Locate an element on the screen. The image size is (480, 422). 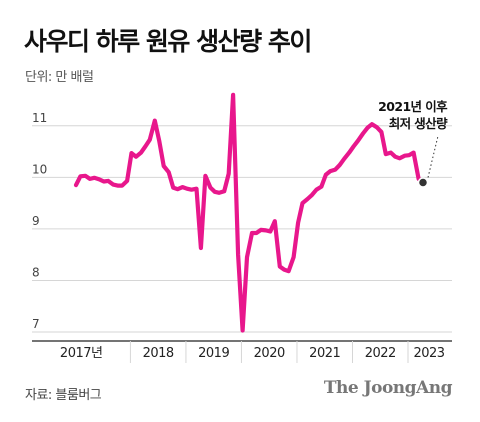
x-tick-label: 2020 is located at coordinates (269, 353).